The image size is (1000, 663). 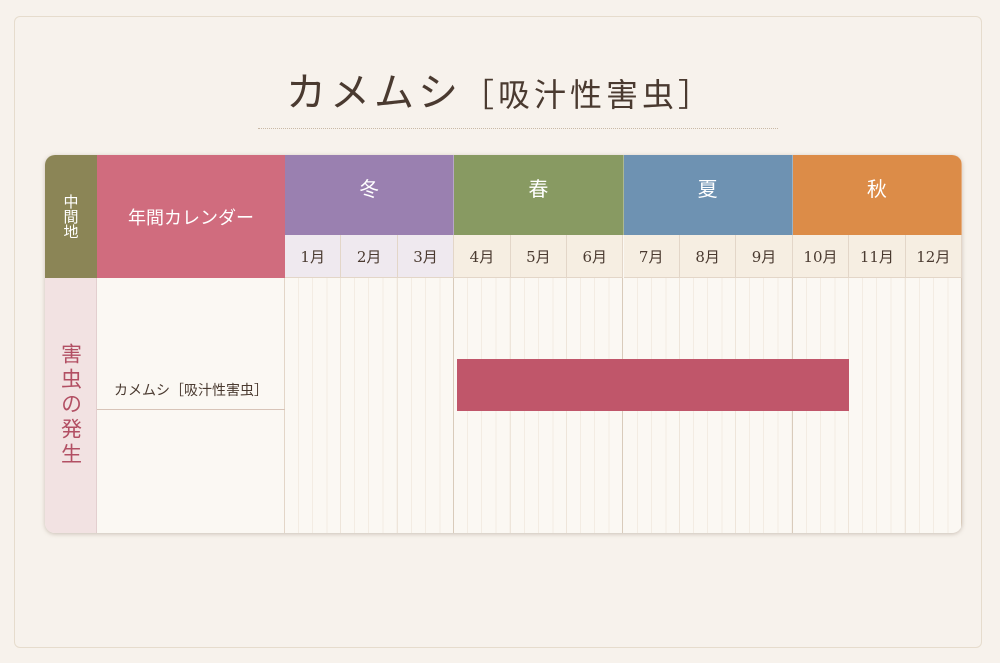 I want to click on month-label: 9月, so click(x=764, y=256).